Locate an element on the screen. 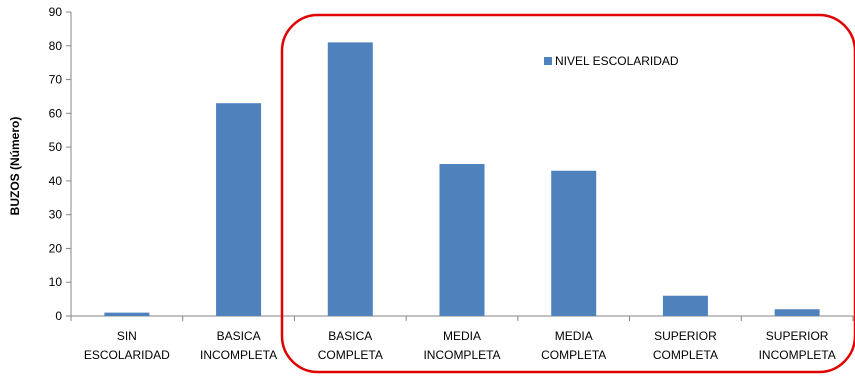  y-tick-label: 0 is located at coordinates (58, 316).